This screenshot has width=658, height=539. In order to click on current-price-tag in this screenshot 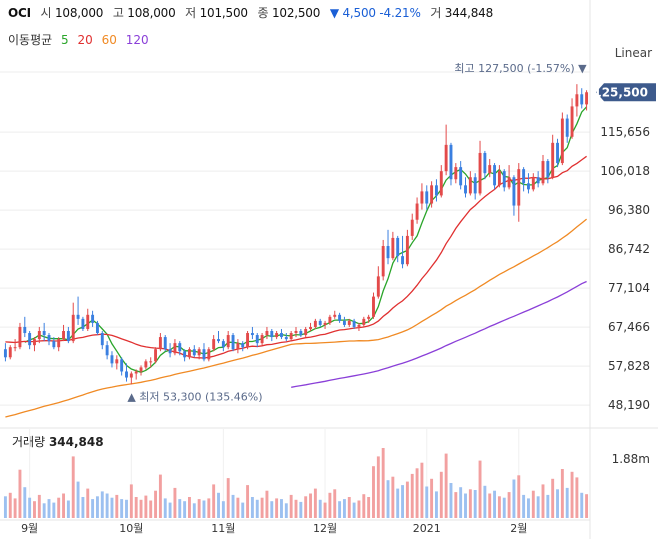, I will do `click(626, 92)`.